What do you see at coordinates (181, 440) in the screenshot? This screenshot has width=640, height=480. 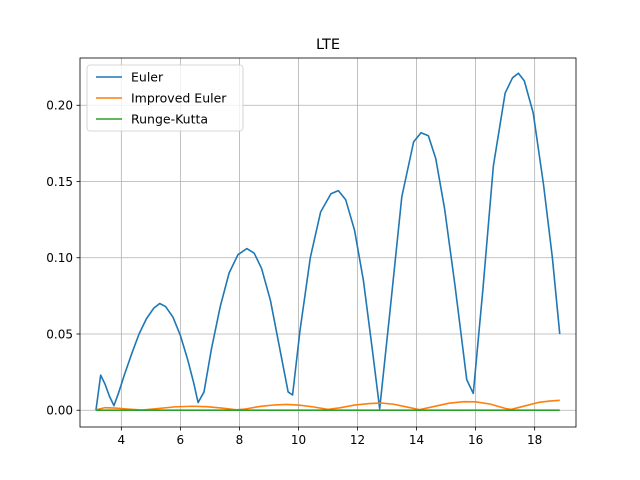 I see `x-tick-label: 6` at bounding box center [181, 440].